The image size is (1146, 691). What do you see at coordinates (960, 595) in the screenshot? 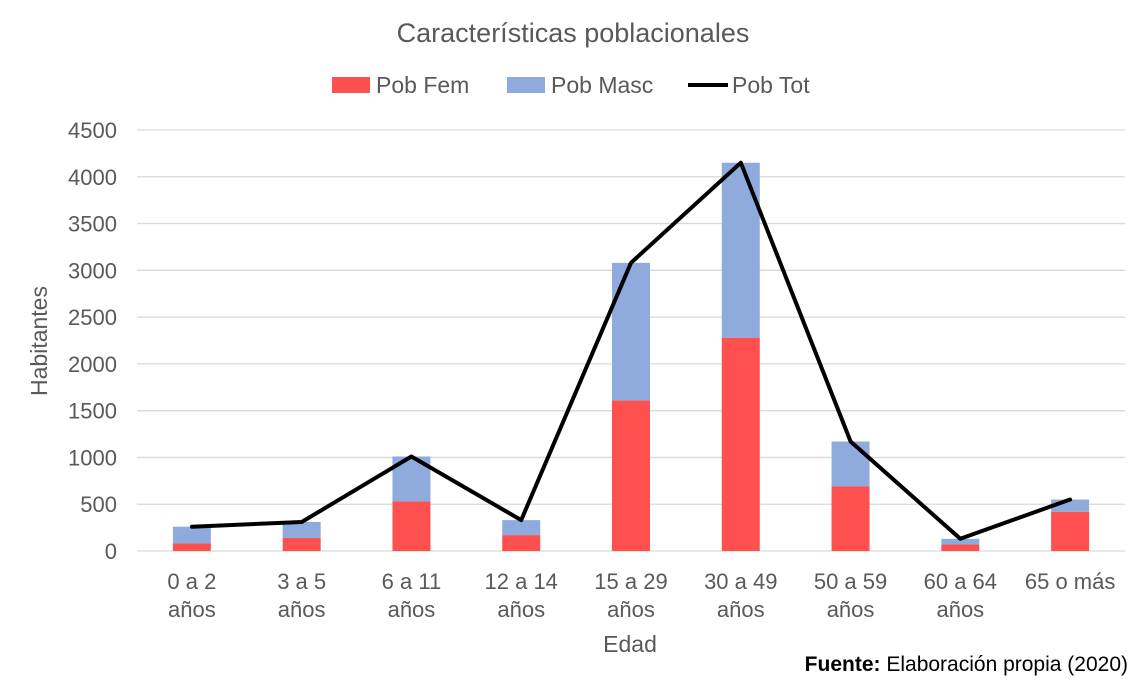
I see `x-tick-label: 60 a 64 años` at bounding box center [960, 595].